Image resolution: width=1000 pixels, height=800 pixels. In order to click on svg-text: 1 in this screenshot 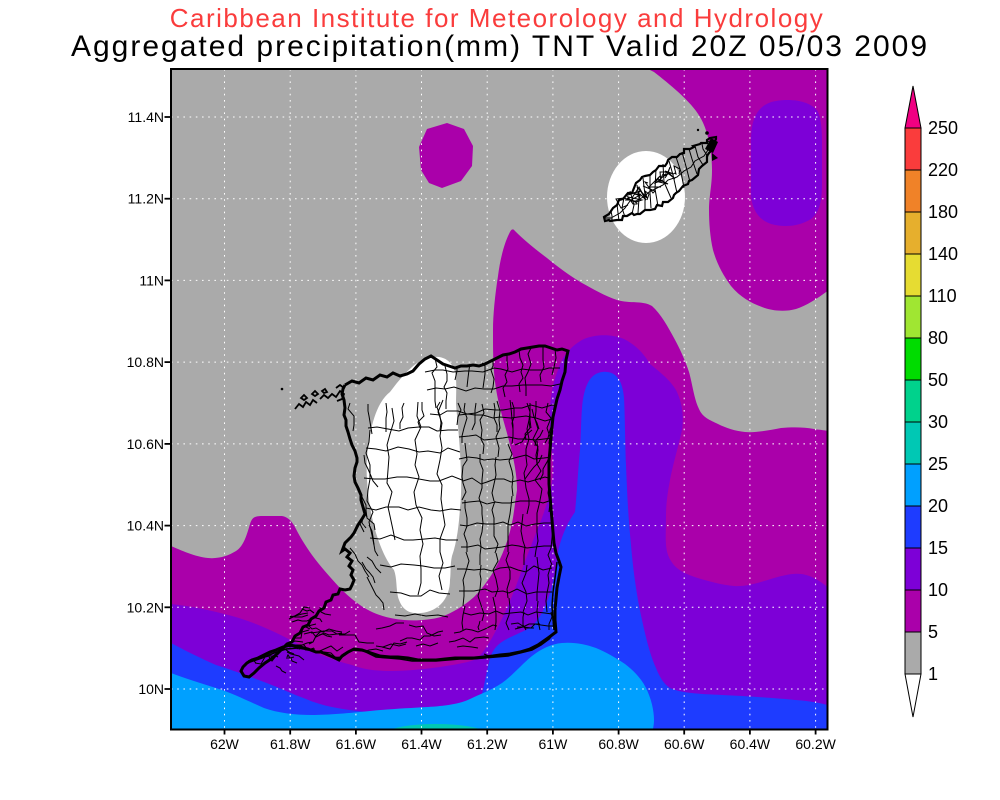, I will do `click(933, 674)`.